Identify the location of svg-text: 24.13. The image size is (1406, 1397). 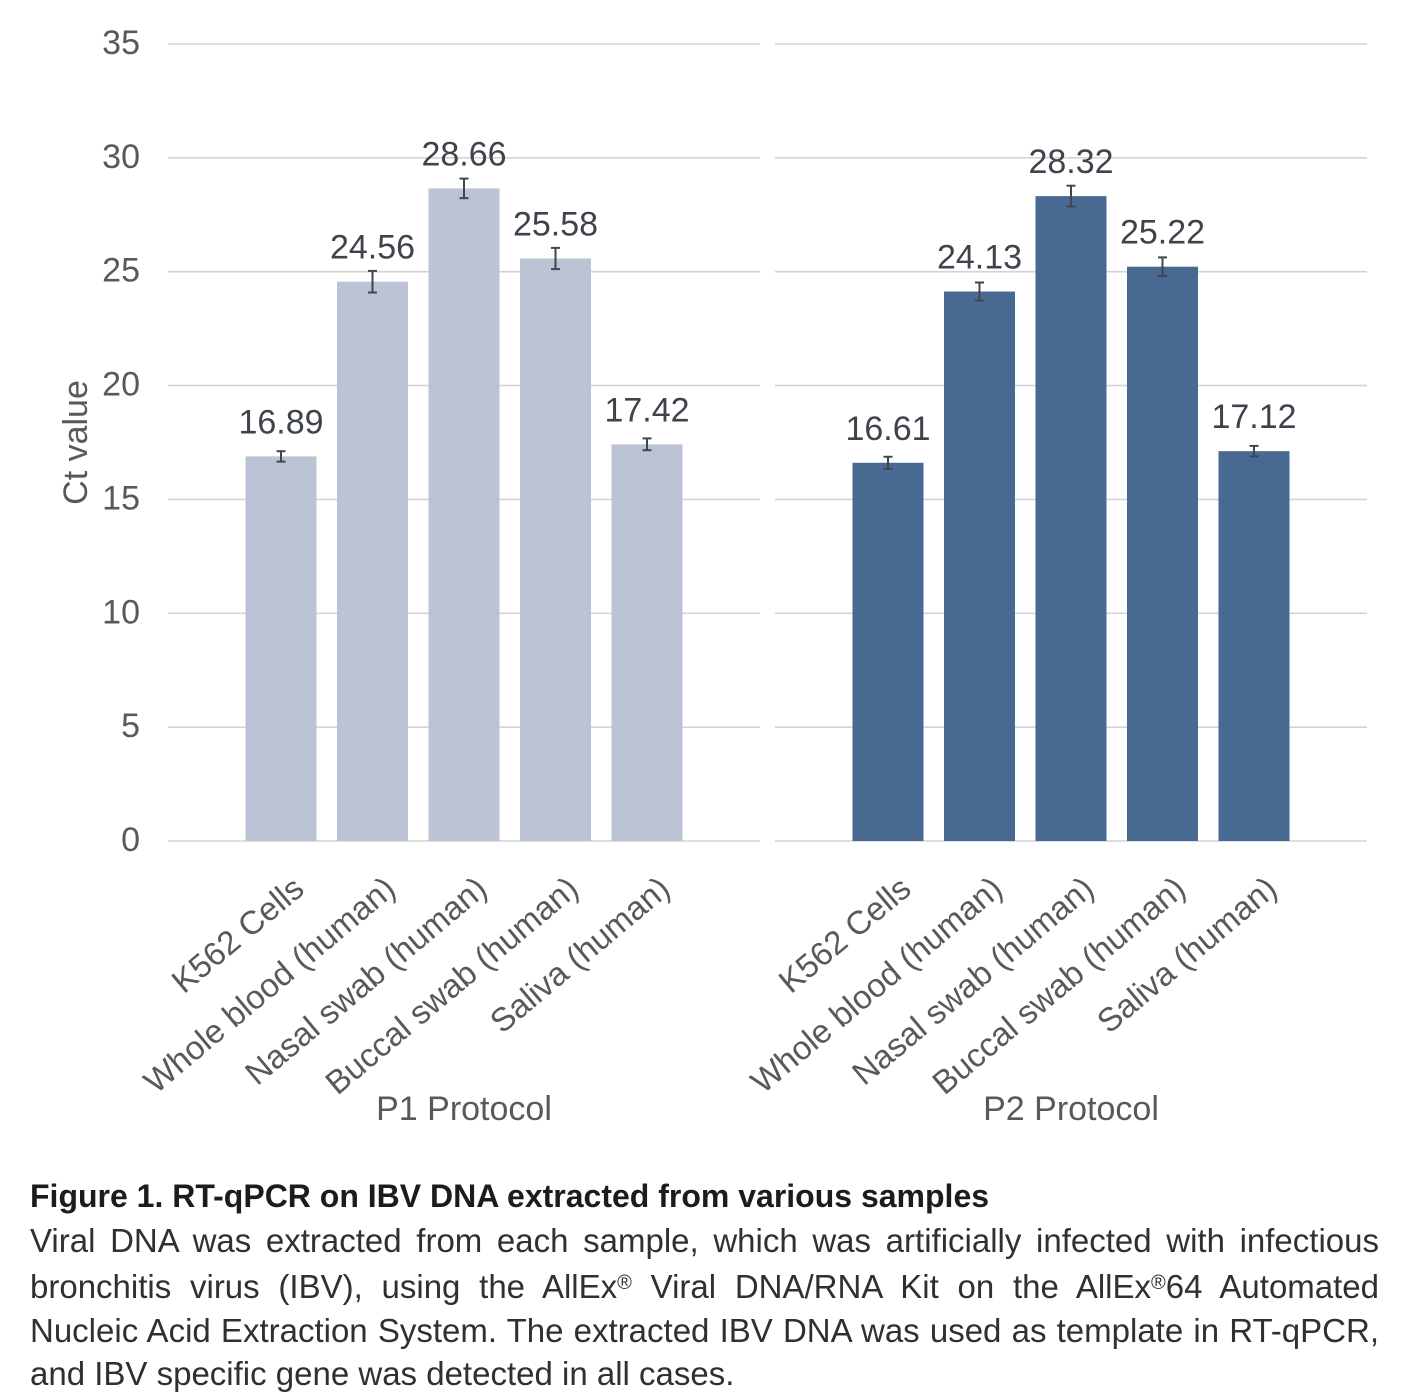
(979, 258).